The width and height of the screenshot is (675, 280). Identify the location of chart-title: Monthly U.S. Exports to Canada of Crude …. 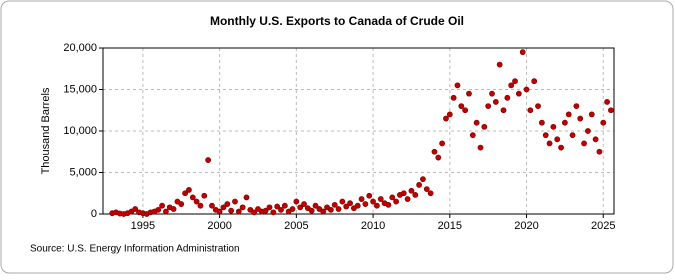
(337, 21).